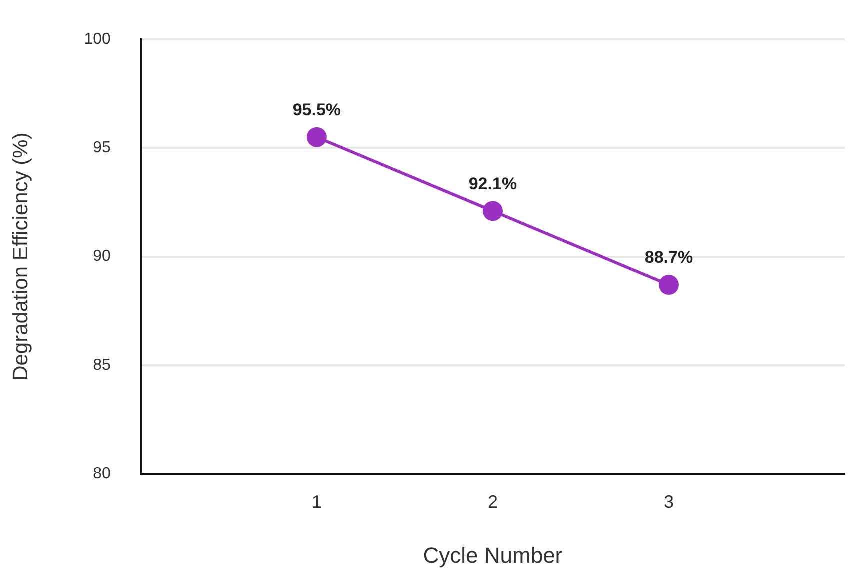 The image size is (855, 579). What do you see at coordinates (102, 148) in the screenshot?
I see `y-tick-label: 95` at bounding box center [102, 148].